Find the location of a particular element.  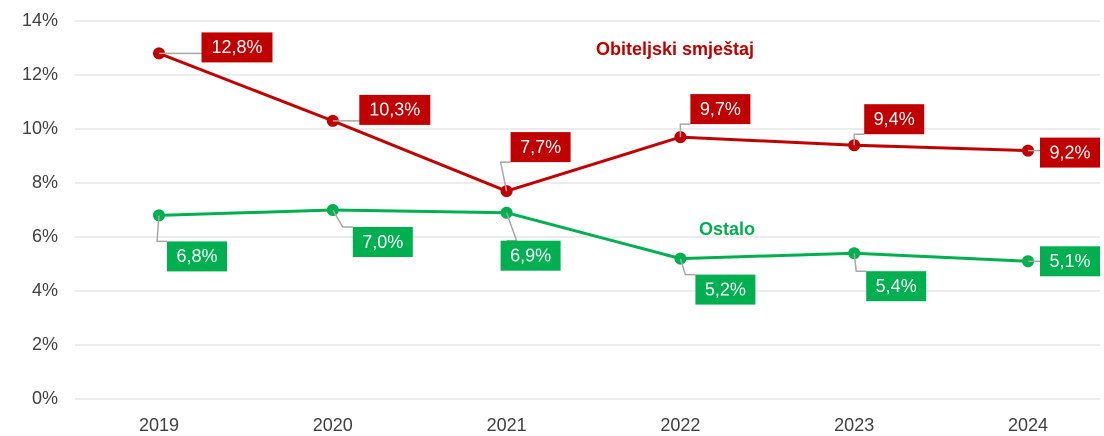

y-tick-label: 10% is located at coordinates (40, 128).